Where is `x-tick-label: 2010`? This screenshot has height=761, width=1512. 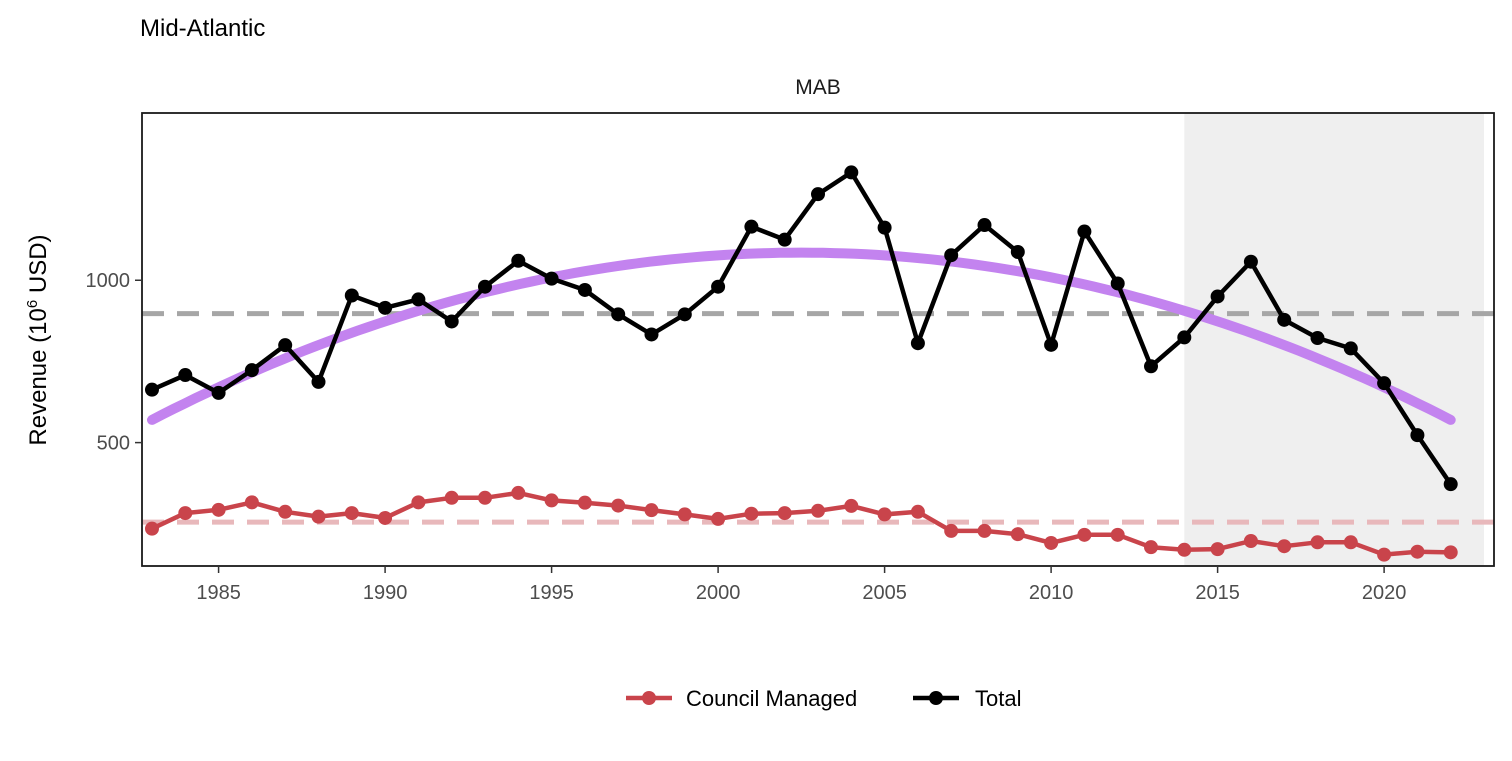 x-tick-label: 2010 is located at coordinates (1051, 593).